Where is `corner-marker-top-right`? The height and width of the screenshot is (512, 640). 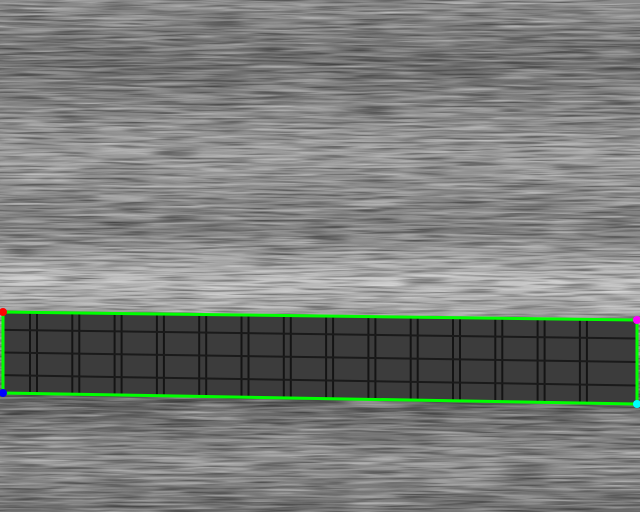 corner-marker-top-right is located at coordinates (636, 320).